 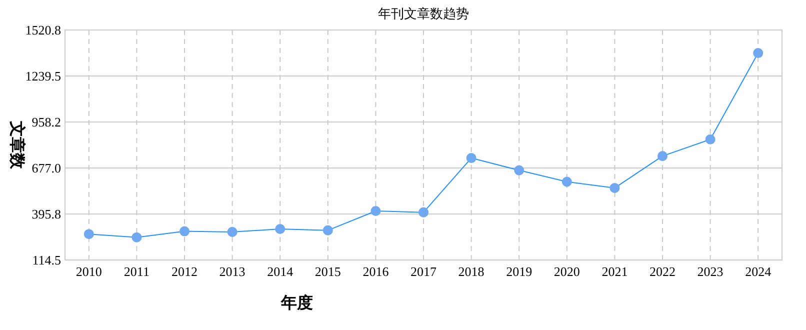 What do you see at coordinates (43, 76) in the screenshot?
I see `y-tick-label: 1239.5` at bounding box center [43, 76].